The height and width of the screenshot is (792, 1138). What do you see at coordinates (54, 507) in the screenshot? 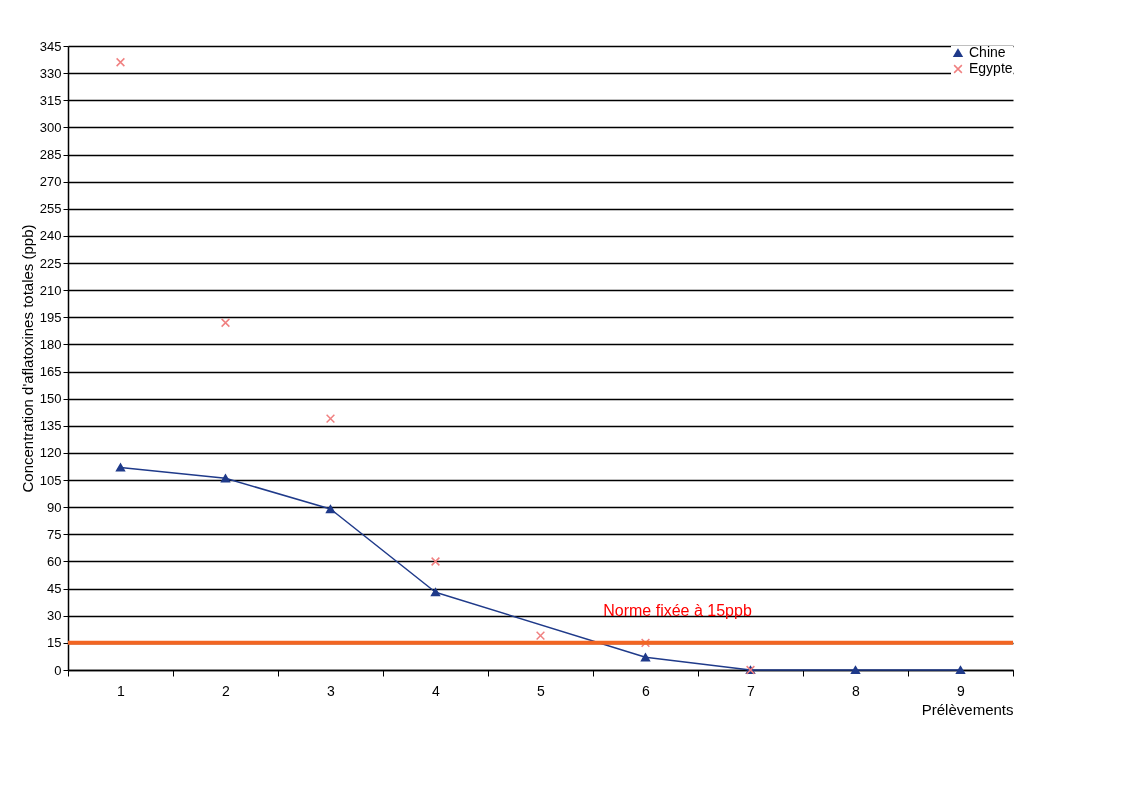
I see `y-tick-label: 90` at bounding box center [54, 507].